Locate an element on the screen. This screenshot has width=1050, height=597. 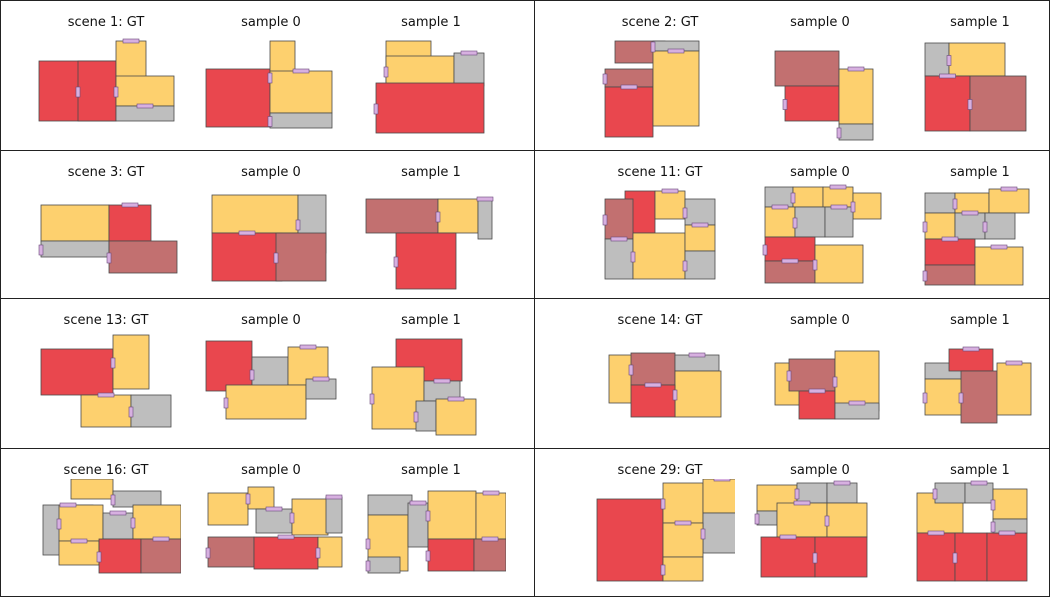
ground-truth-panel: scene 2: GT is located at coordinates (660, 75).